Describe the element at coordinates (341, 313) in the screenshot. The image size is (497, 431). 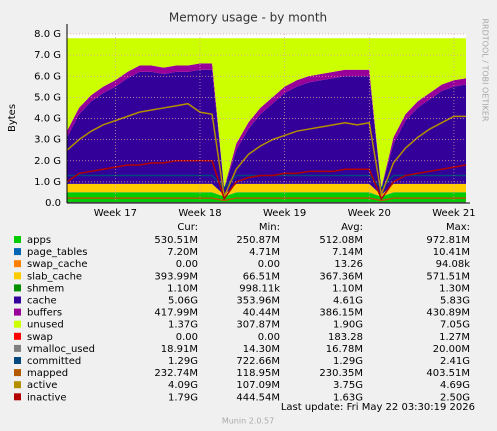
I see `legend-value: 386.15M` at that location.